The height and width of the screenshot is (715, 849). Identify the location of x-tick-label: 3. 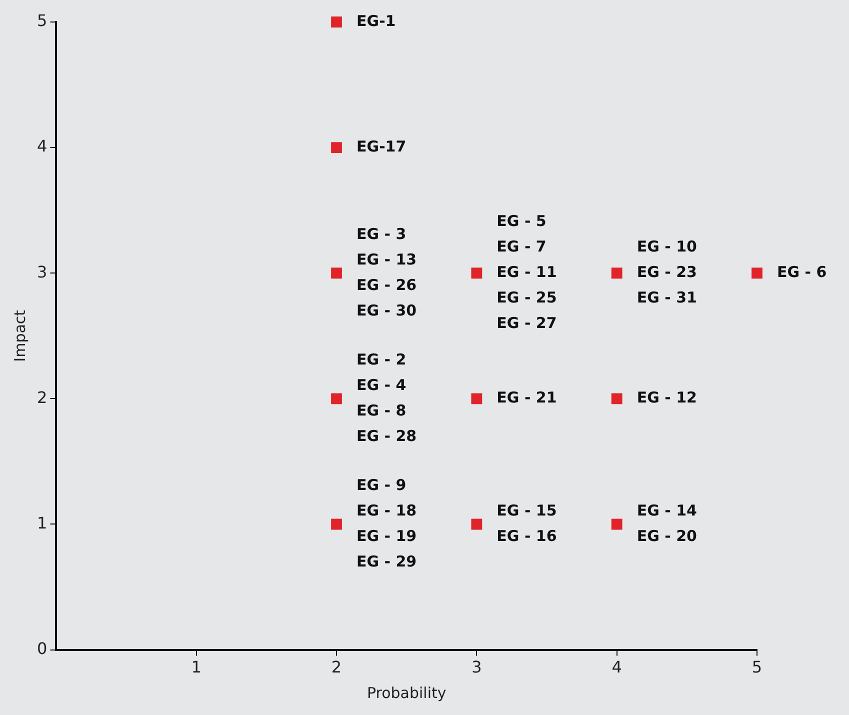
(477, 667).